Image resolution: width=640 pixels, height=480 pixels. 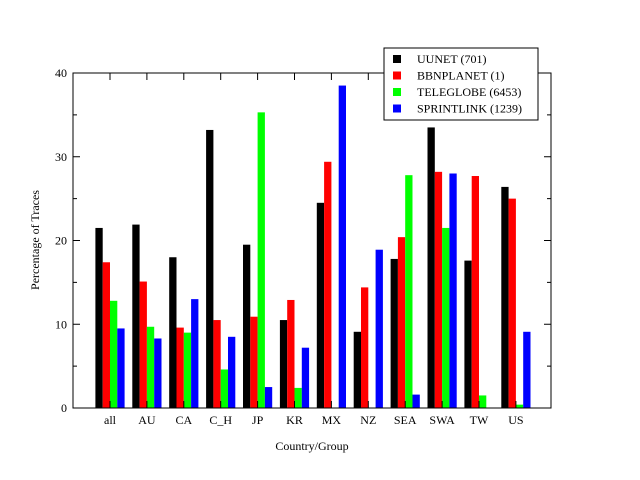 What do you see at coordinates (35, 240) in the screenshot?
I see `y-axis-title: Percentage of Traces` at bounding box center [35, 240].